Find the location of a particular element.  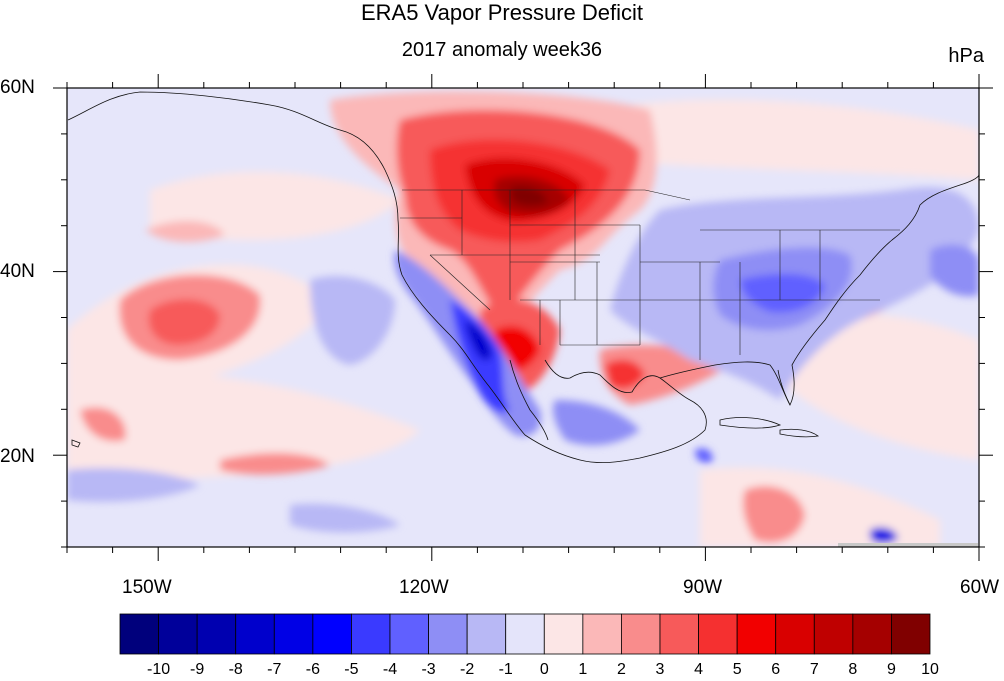

lat-label-40n: 40N is located at coordinates (17, 271).